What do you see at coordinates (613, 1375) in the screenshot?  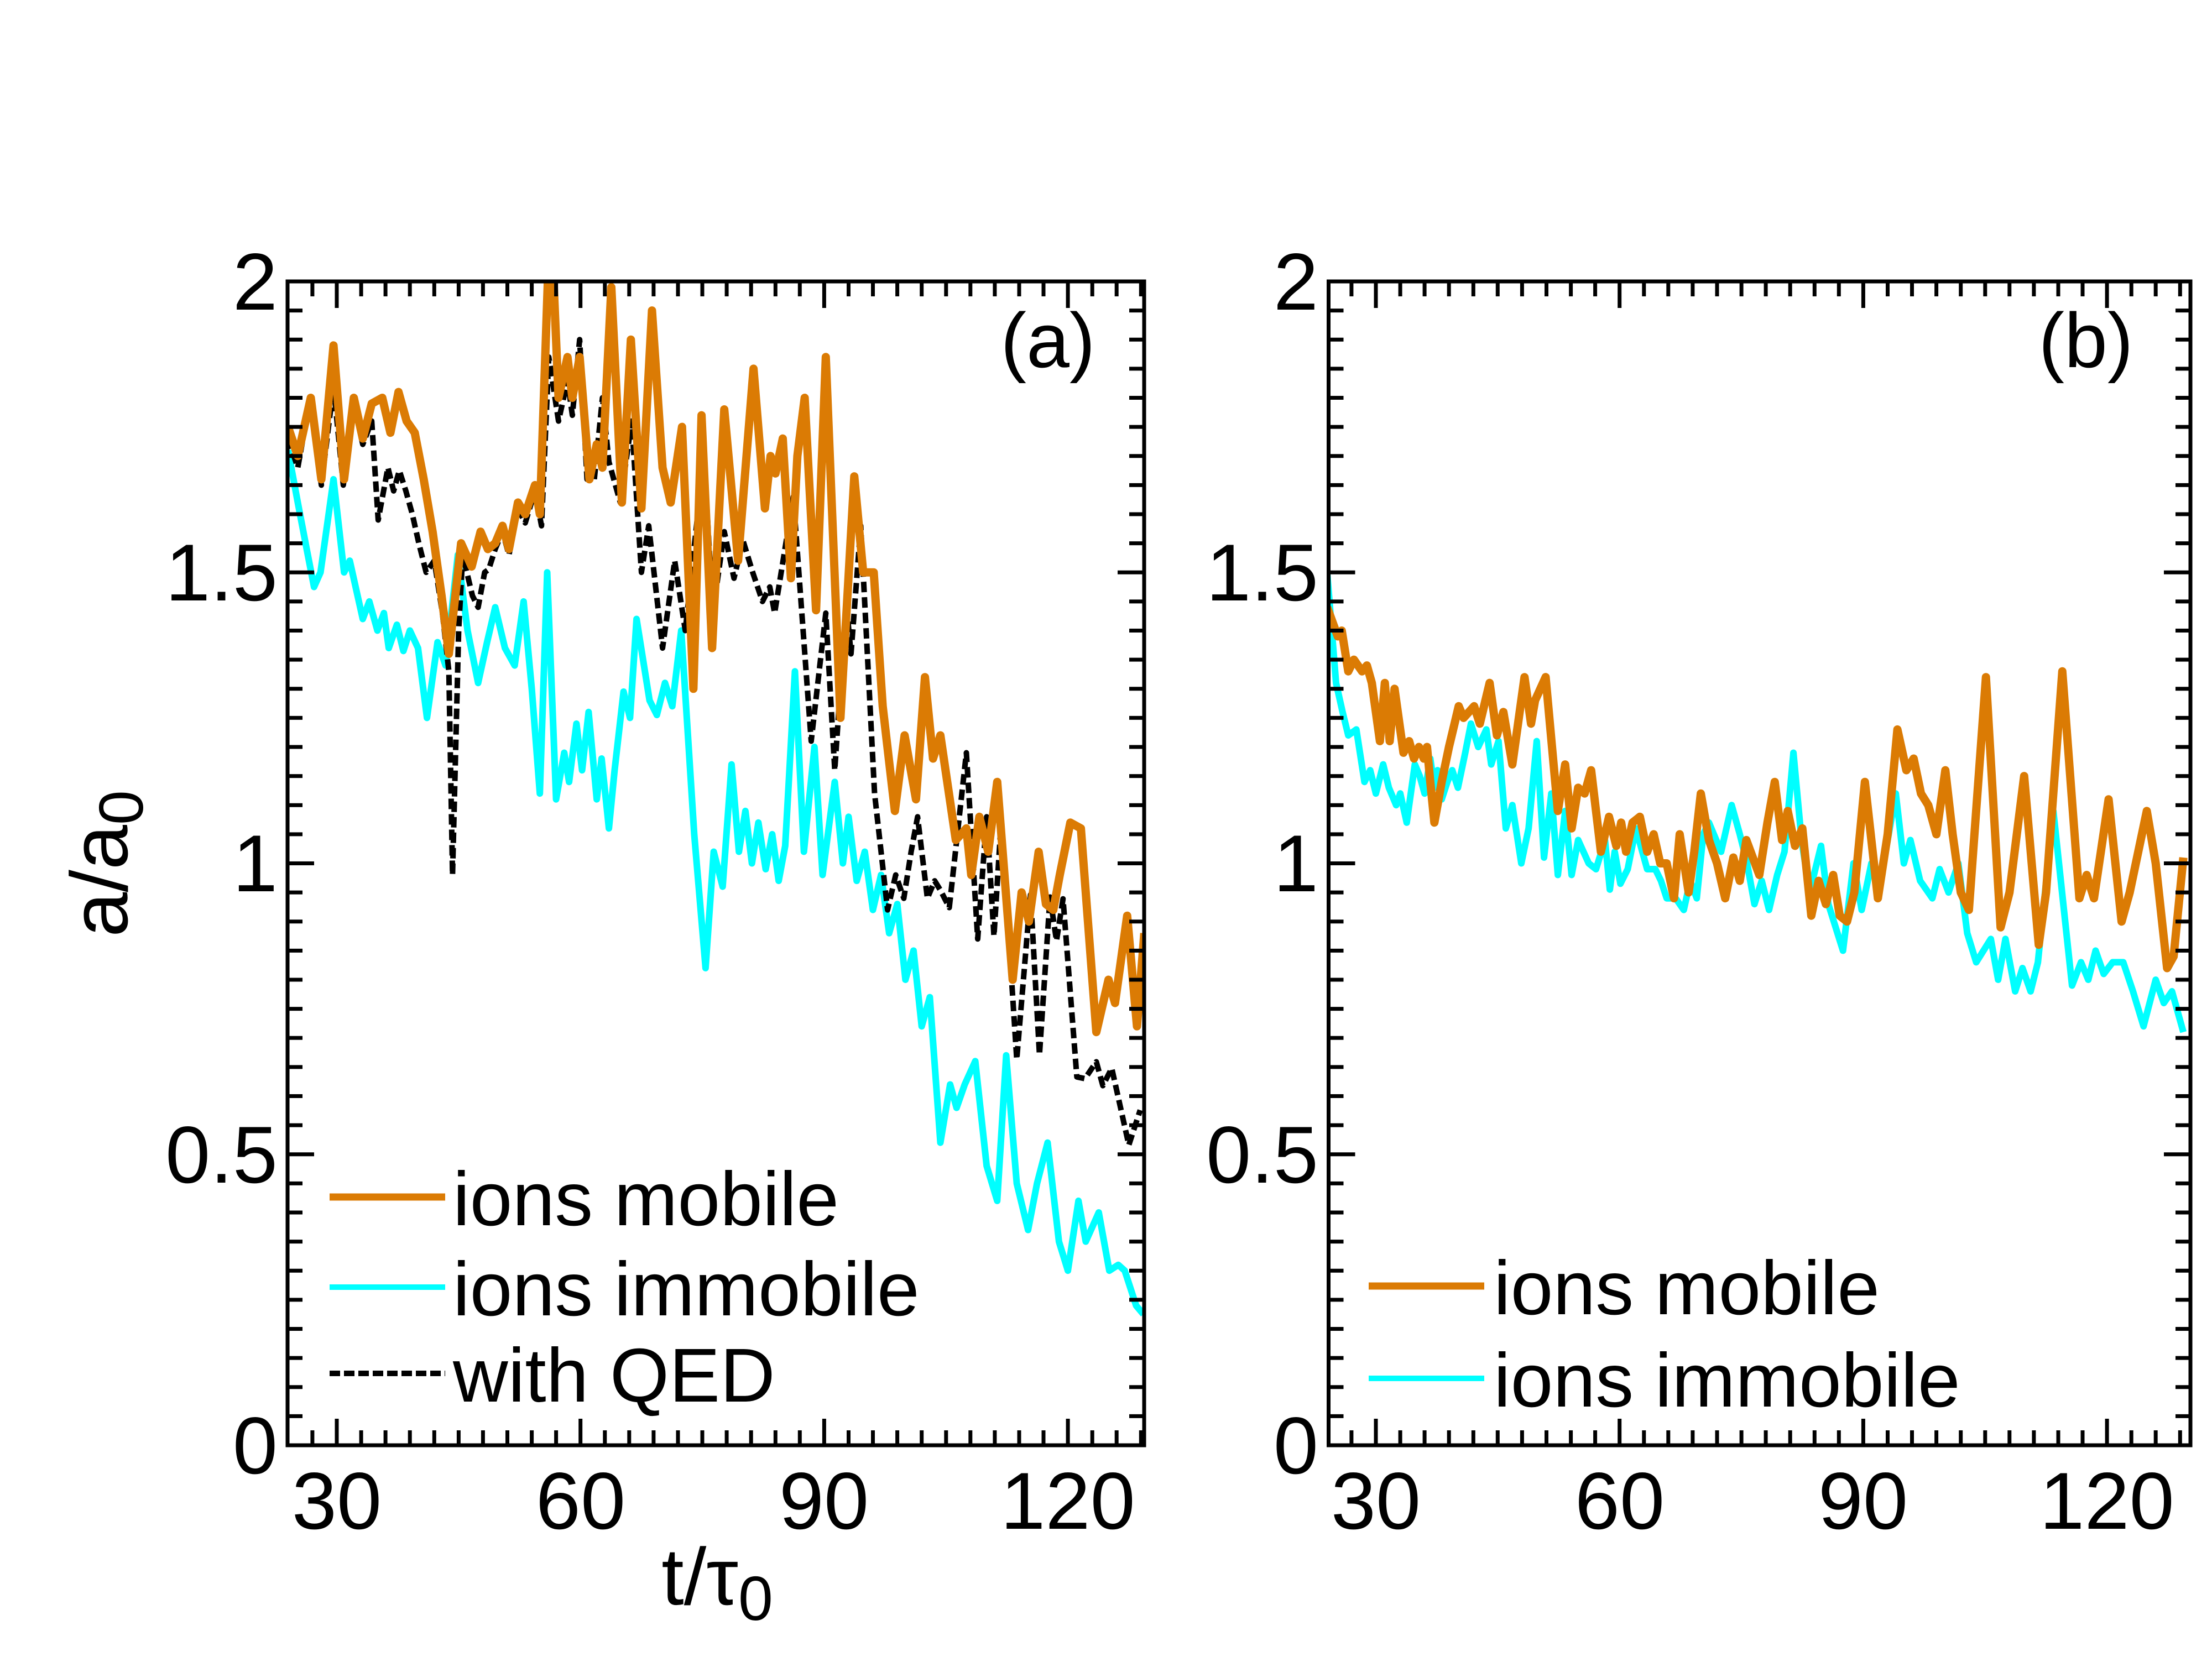 I see `svg-text: with QED` at bounding box center [613, 1375].